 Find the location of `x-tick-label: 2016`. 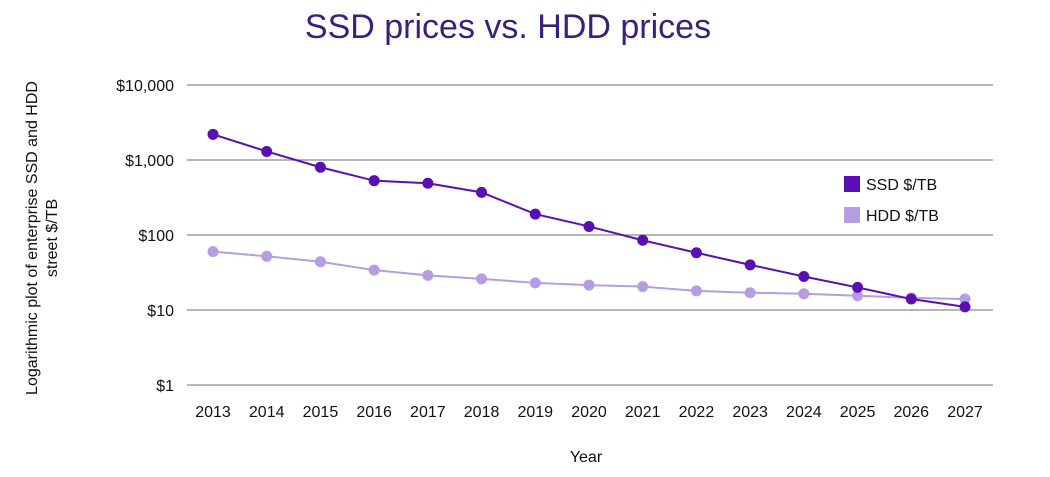

x-tick-label: 2016 is located at coordinates (374, 412).